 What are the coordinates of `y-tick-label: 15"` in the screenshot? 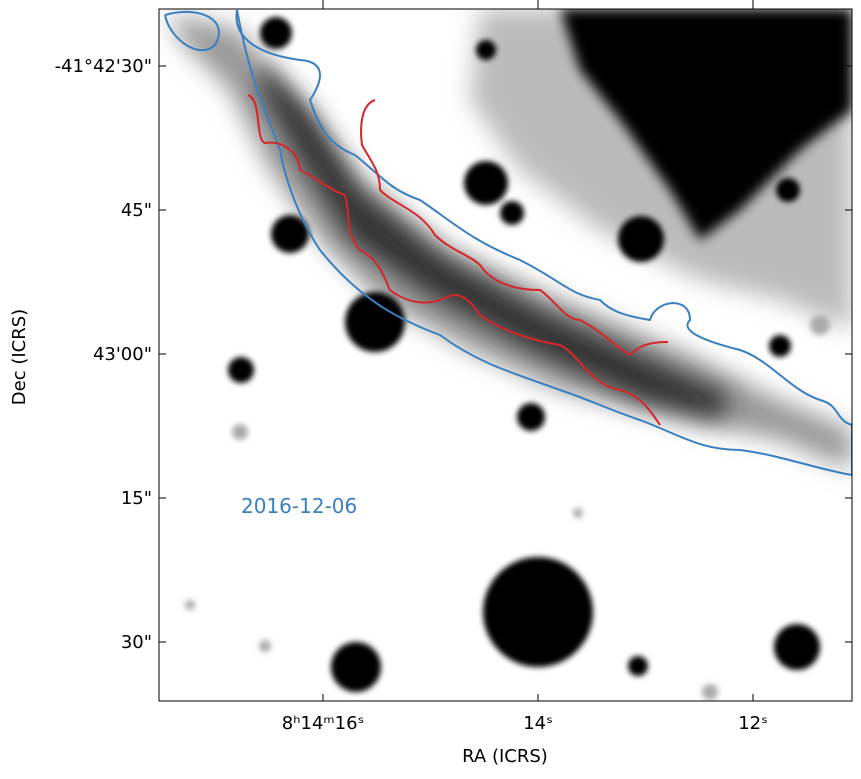 It's located at (136, 498).